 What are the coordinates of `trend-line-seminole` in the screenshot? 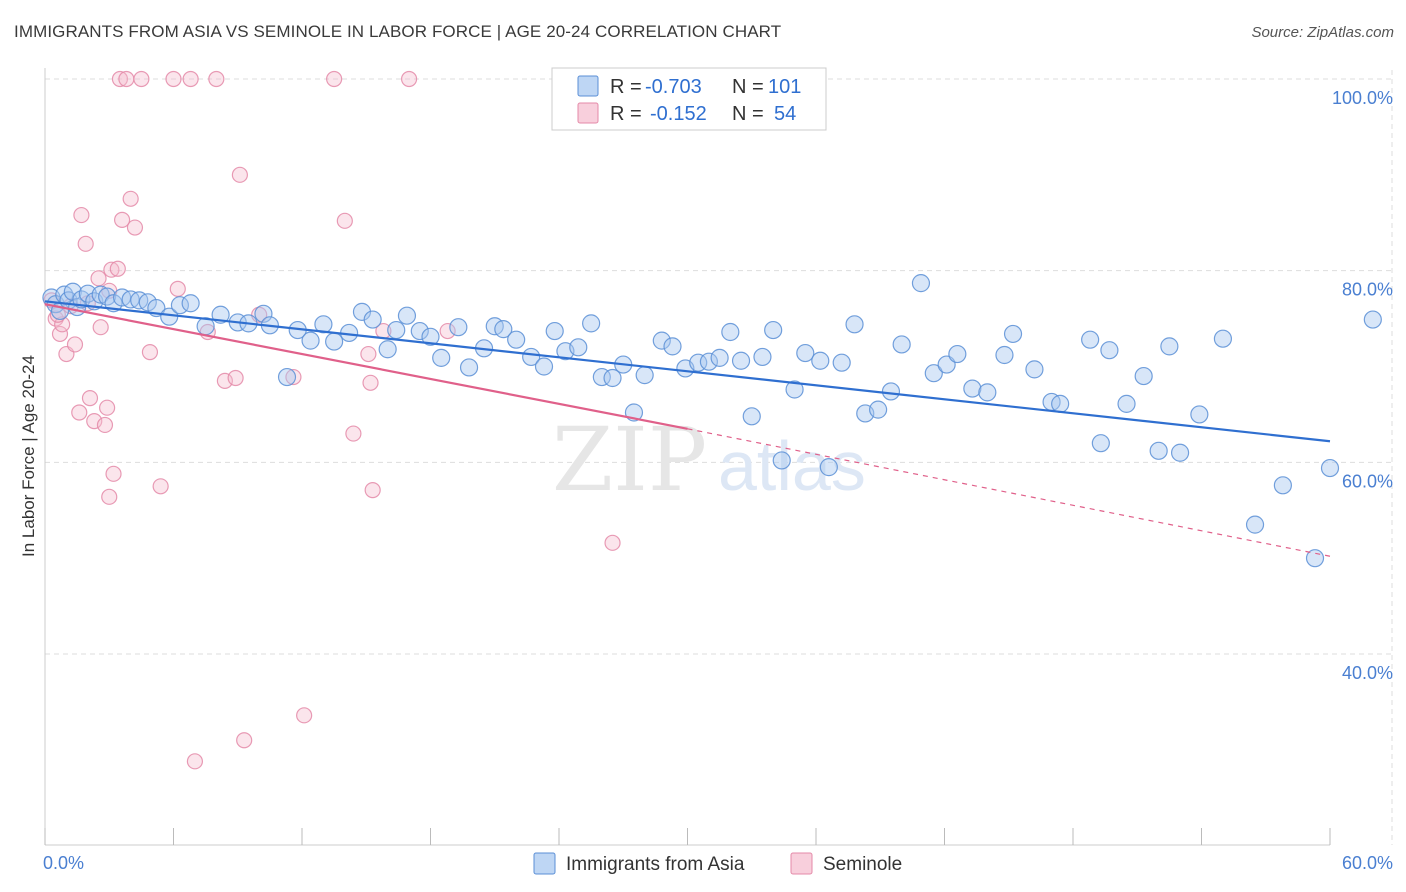 It's located at (366, 366).